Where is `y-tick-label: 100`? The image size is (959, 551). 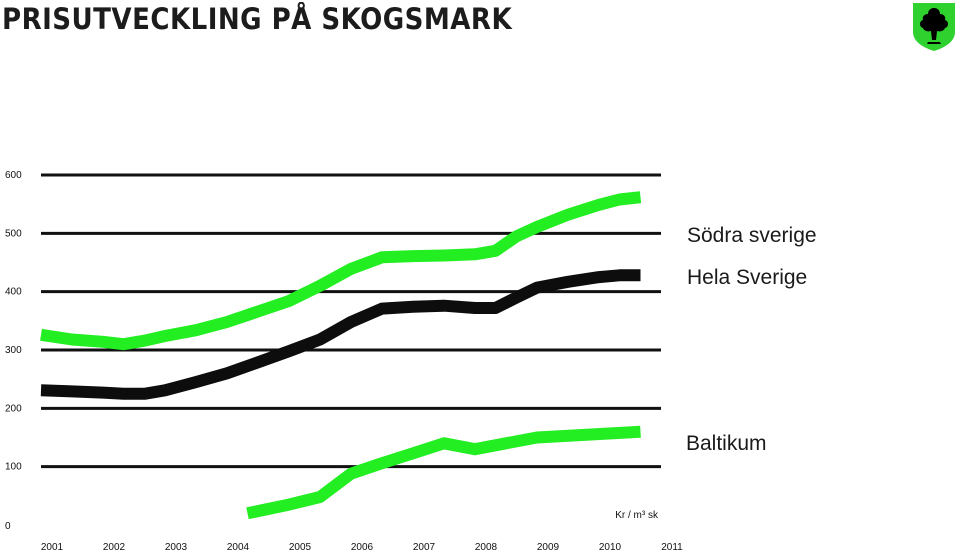
y-tick-label: 100 is located at coordinates (13, 467).